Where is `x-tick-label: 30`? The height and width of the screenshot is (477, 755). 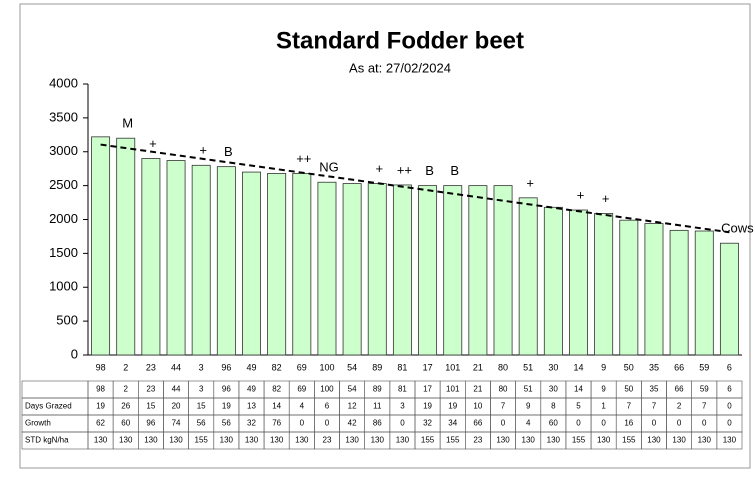
x-tick-label: 30 is located at coordinates (553, 367).